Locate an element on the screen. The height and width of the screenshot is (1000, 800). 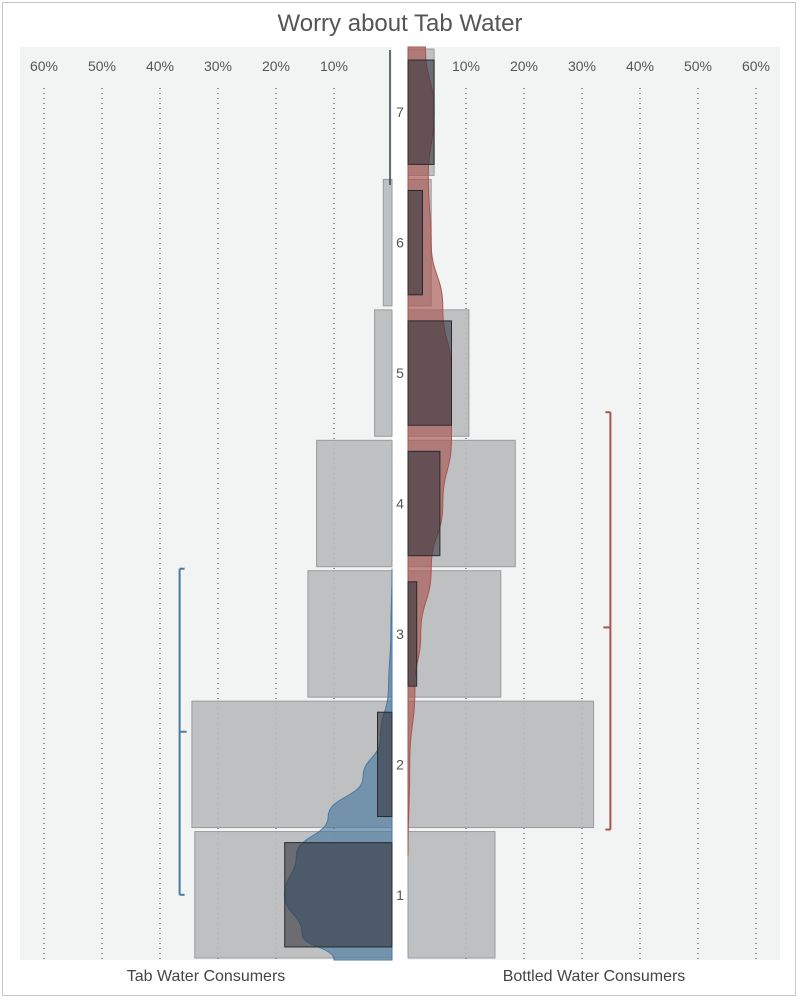
tick-label-left: 60% is located at coordinates (44, 66).